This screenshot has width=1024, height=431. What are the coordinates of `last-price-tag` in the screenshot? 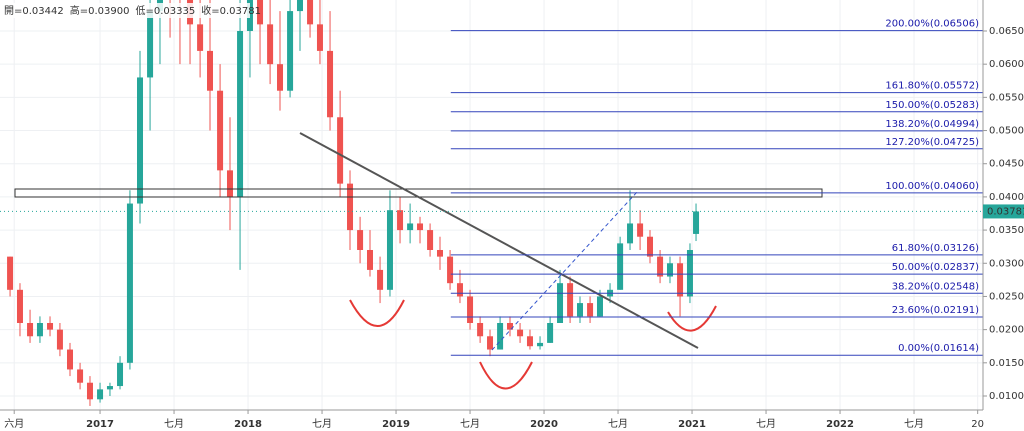 It's located at (1003, 211).